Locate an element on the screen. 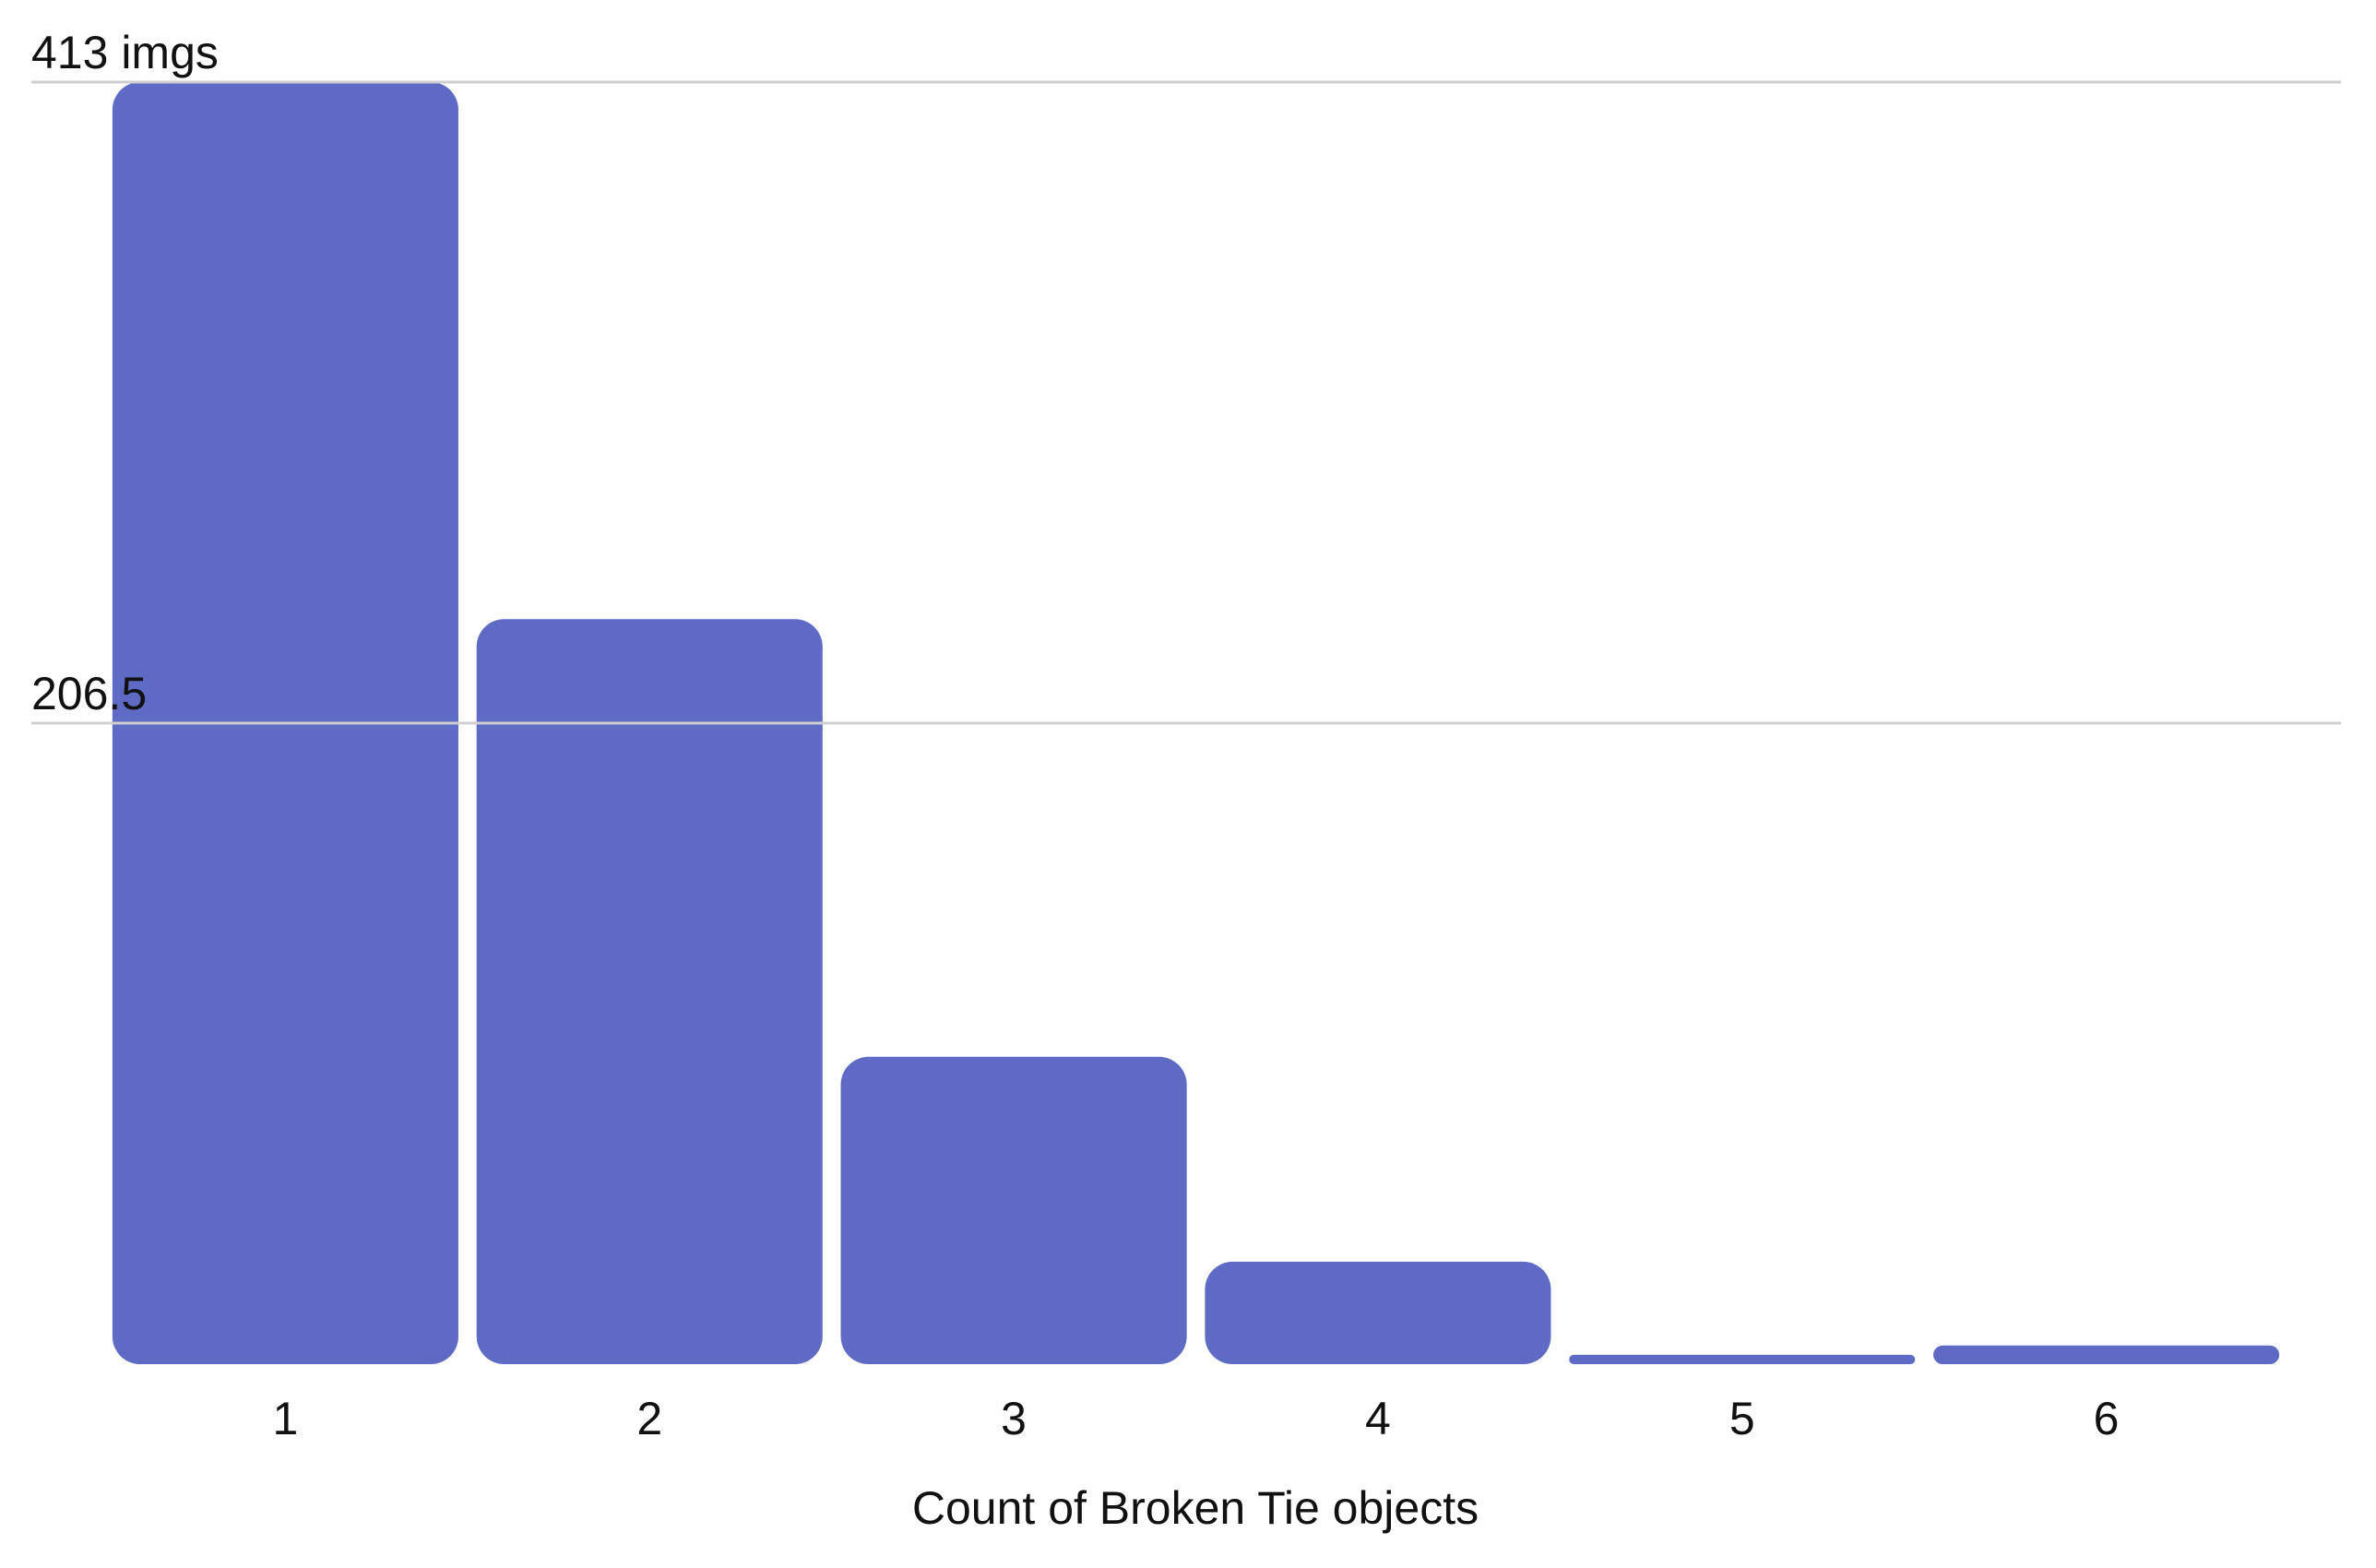 Image resolution: width=2376 pixels, height=1568 pixels. y-tick-label: 413 imgs is located at coordinates (125, 52).